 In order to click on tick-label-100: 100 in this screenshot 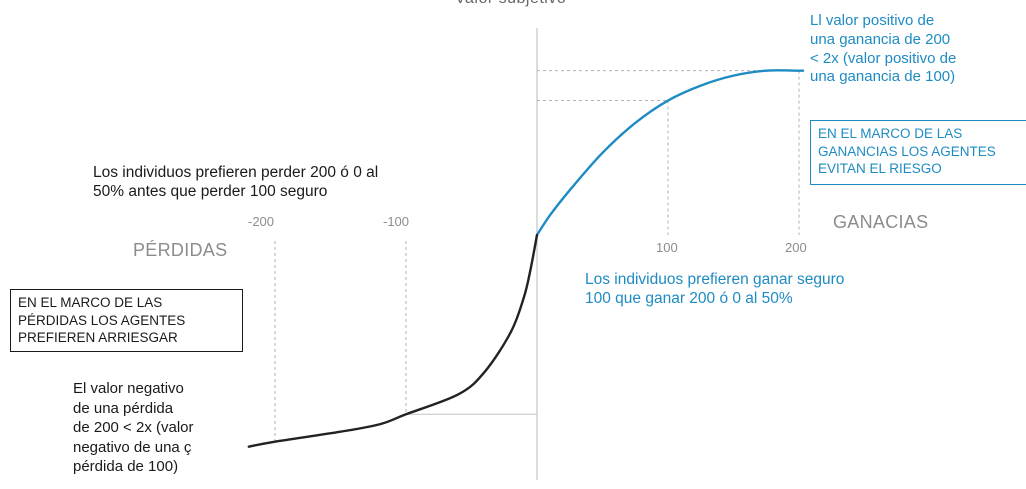, I will do `click(667, 247)`.